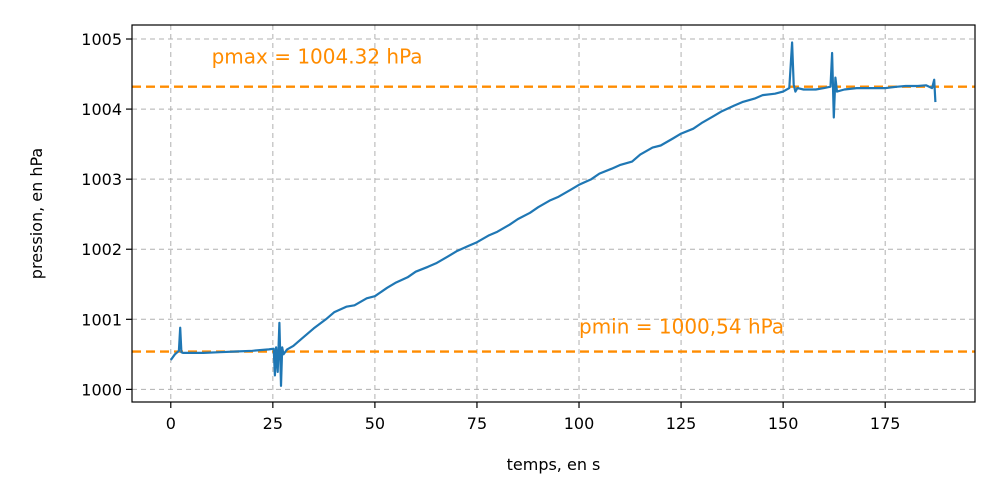 Image resolution: width=1000 pixels, height=500 pixels. What do you see at coordinates (101, 39) in the screenshot?
I see `y-tick-label: 1005` at bounding box center [101, 39].